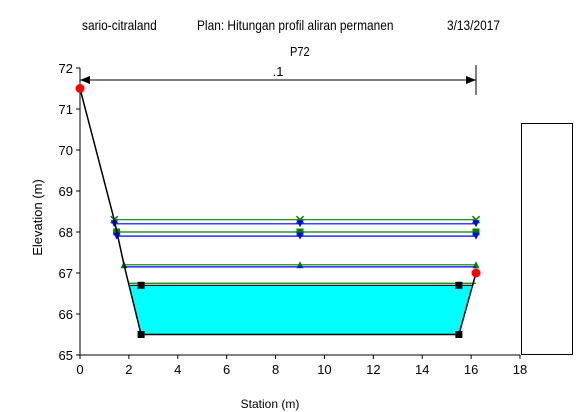  I want to click on y-tick-label: 67, so click(66, 273).